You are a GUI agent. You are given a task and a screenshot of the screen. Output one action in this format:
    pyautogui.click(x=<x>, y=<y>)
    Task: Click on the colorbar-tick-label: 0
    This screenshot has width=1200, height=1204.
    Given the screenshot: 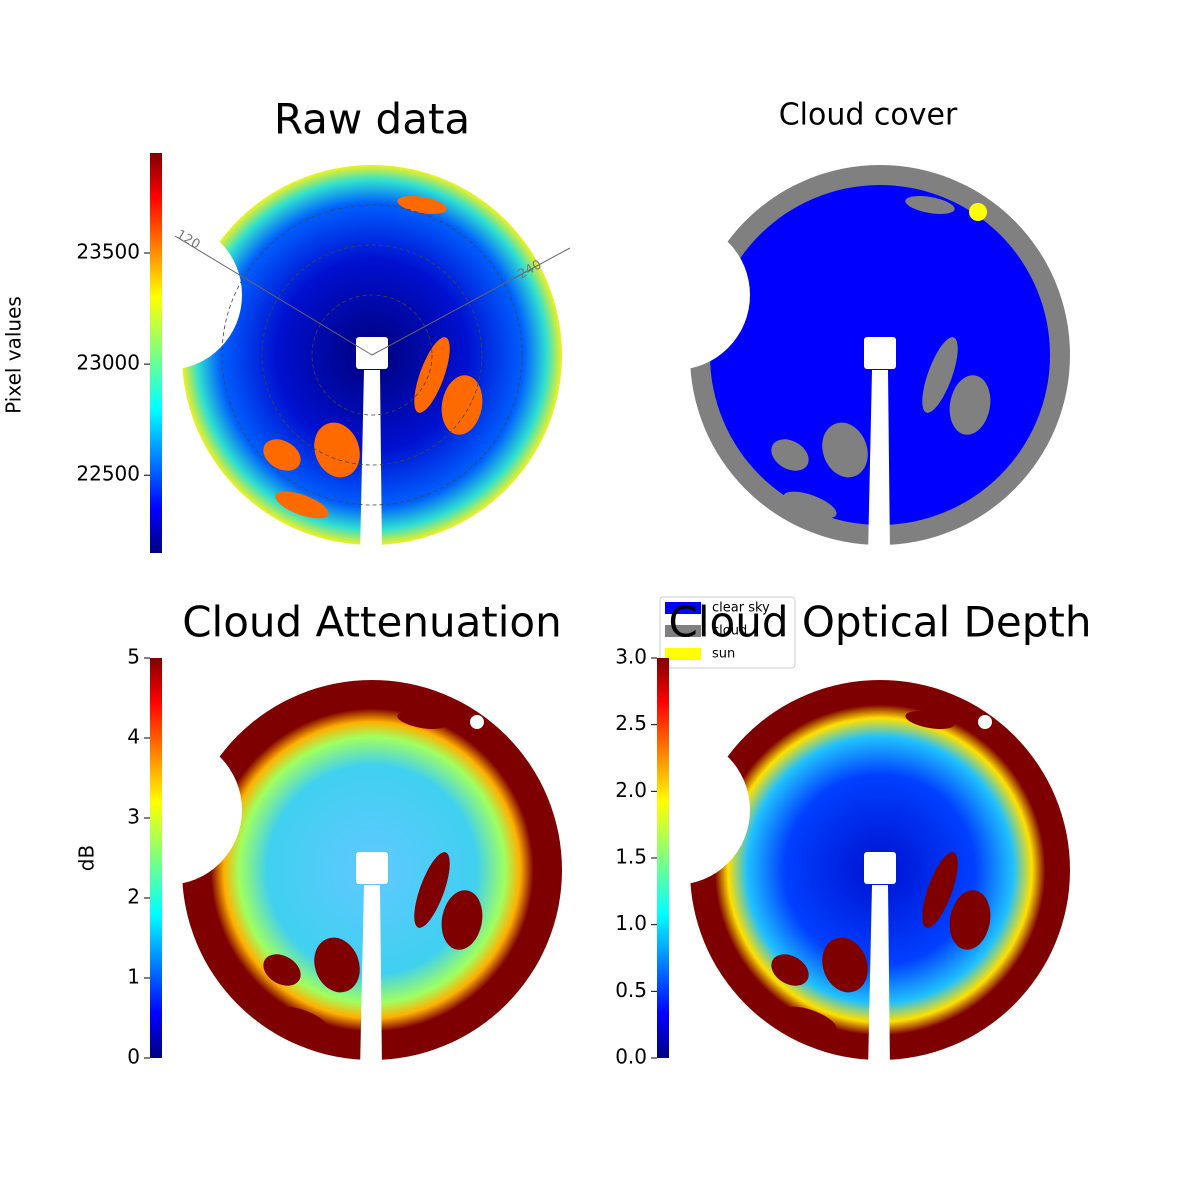 What is the action you would take?
    pyautogui.click(x=133, y=1057)
    